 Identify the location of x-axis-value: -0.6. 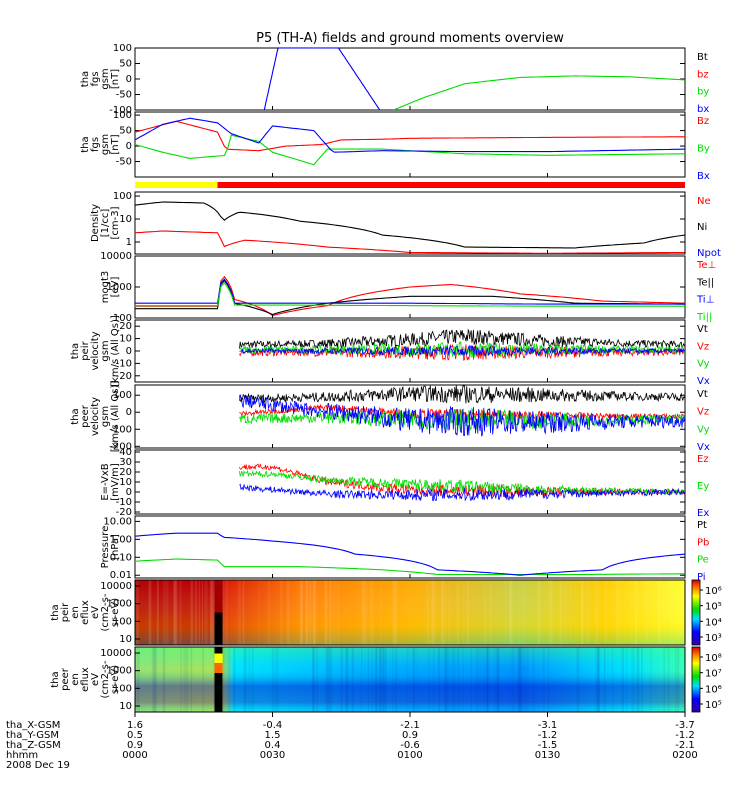
(410, 745).